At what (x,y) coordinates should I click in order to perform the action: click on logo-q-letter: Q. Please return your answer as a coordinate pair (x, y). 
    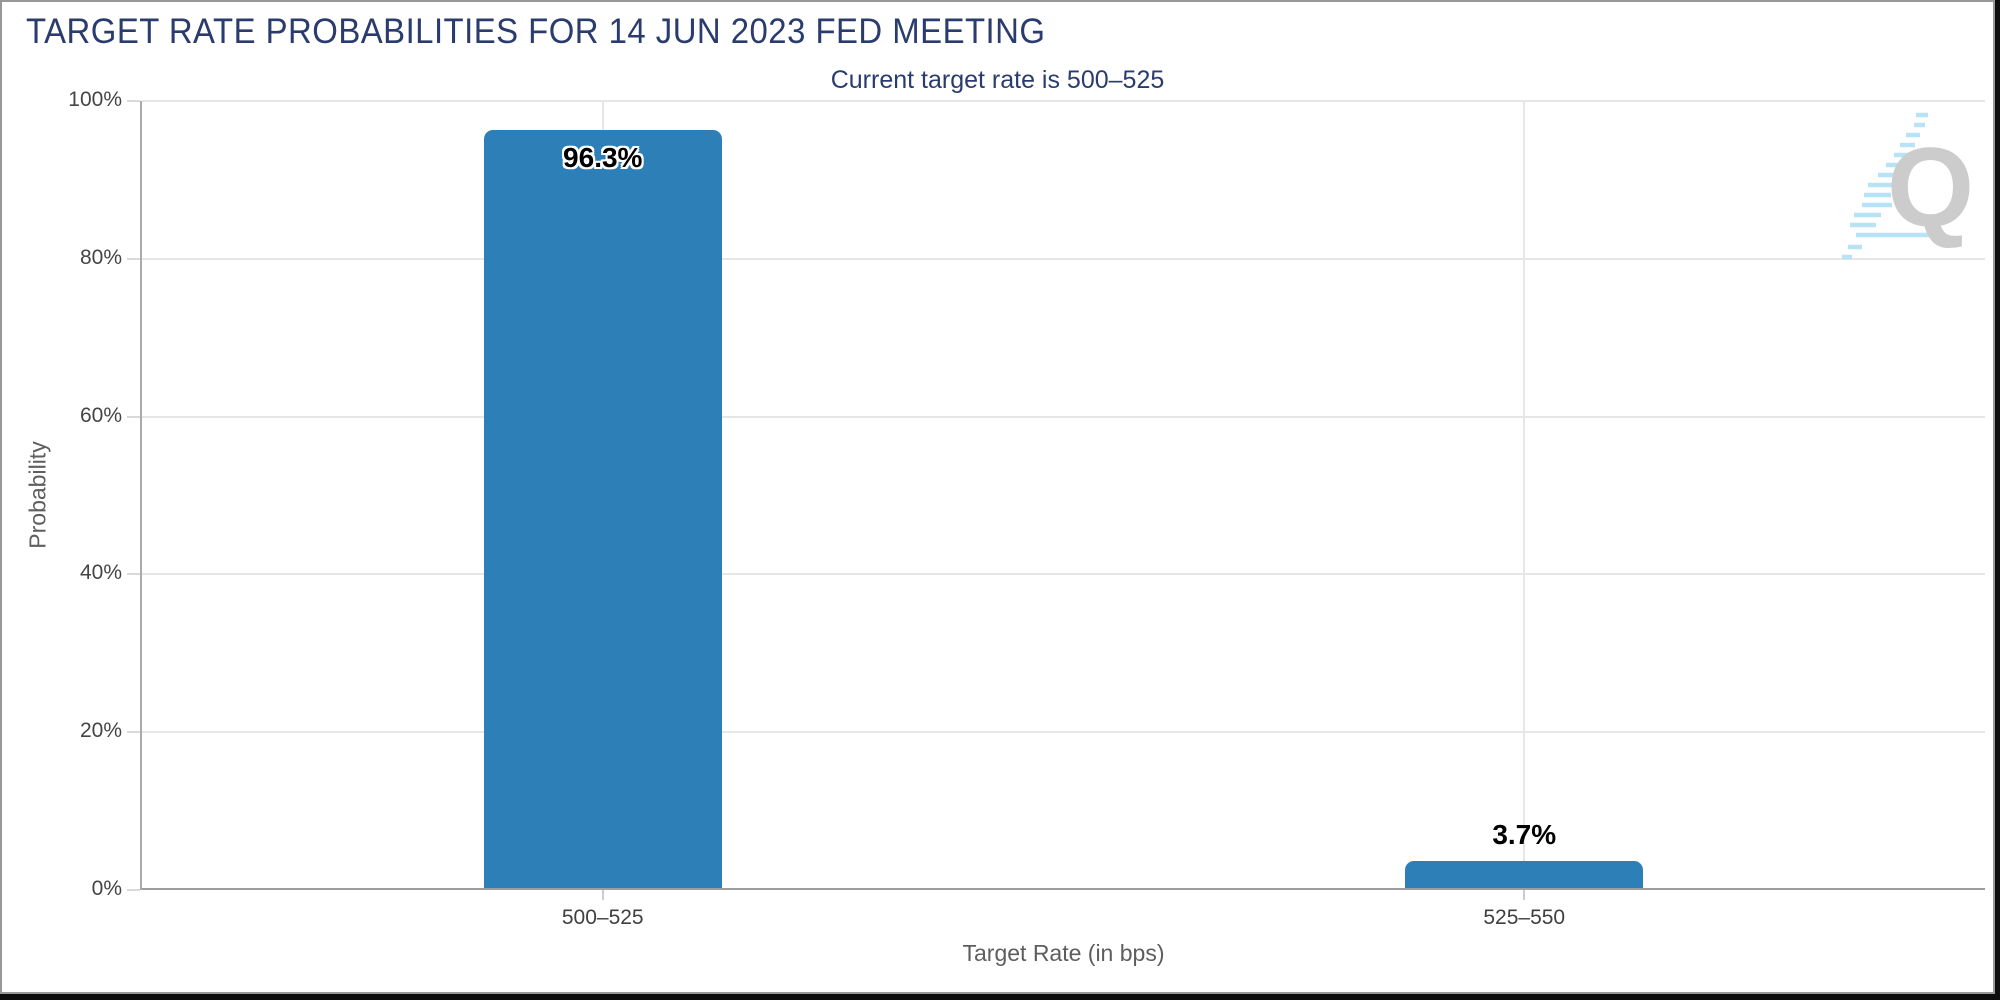
    Looking at the image, I should click on (1930, 187).